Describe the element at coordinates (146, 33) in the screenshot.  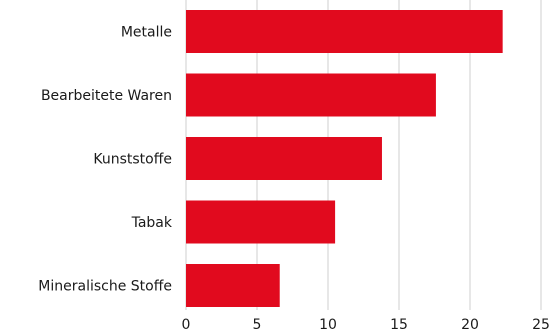
I see `category-label: Metalle` at that location.